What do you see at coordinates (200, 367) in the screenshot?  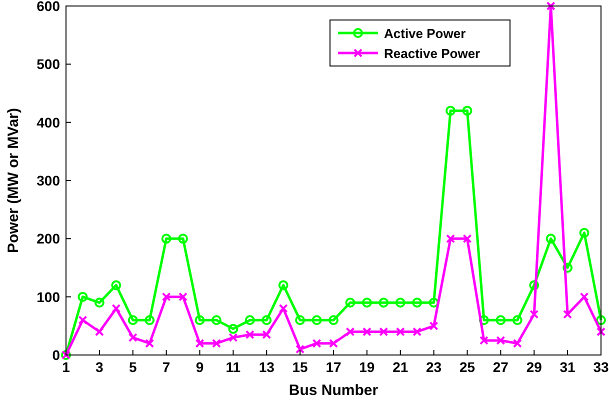 I see `x-tick-label: 9` at bounding box center [200, 367].